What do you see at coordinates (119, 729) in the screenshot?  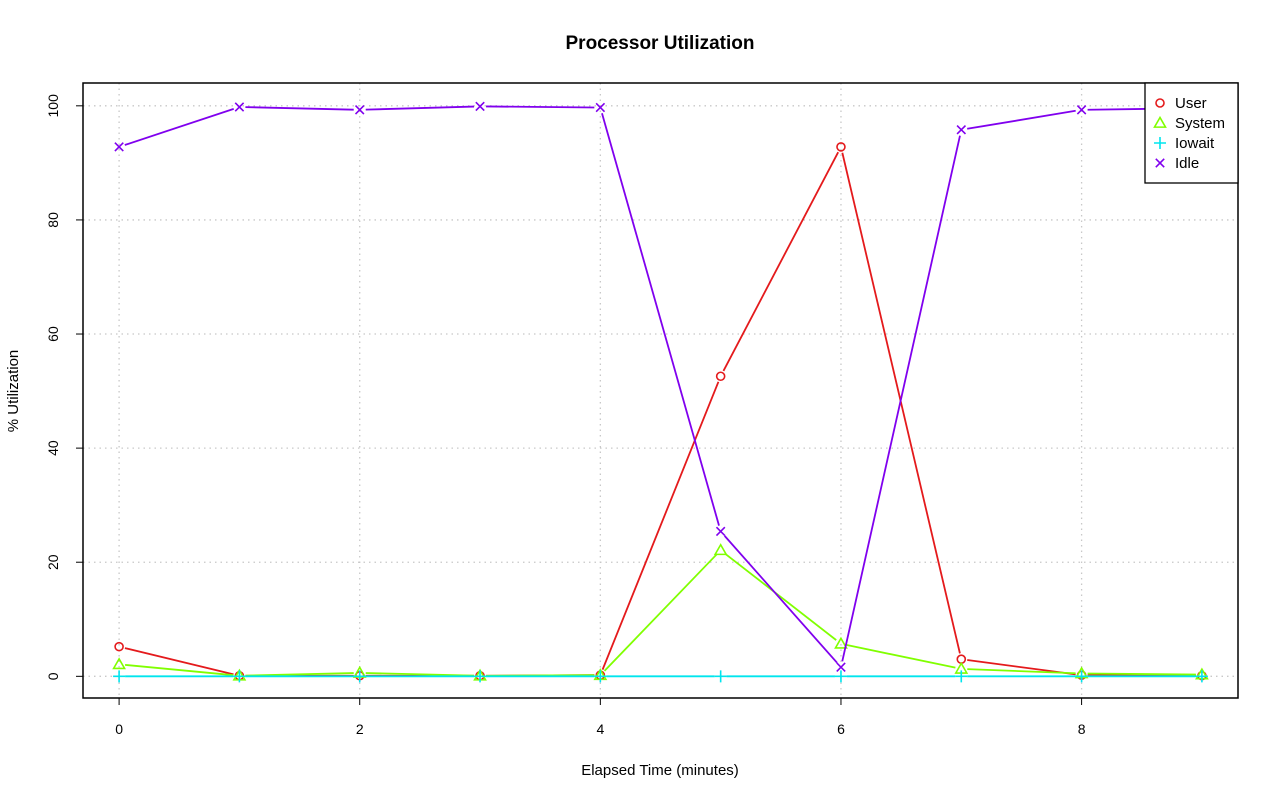 I see `x-tick-label: 0` at bounding box center [119, 729].